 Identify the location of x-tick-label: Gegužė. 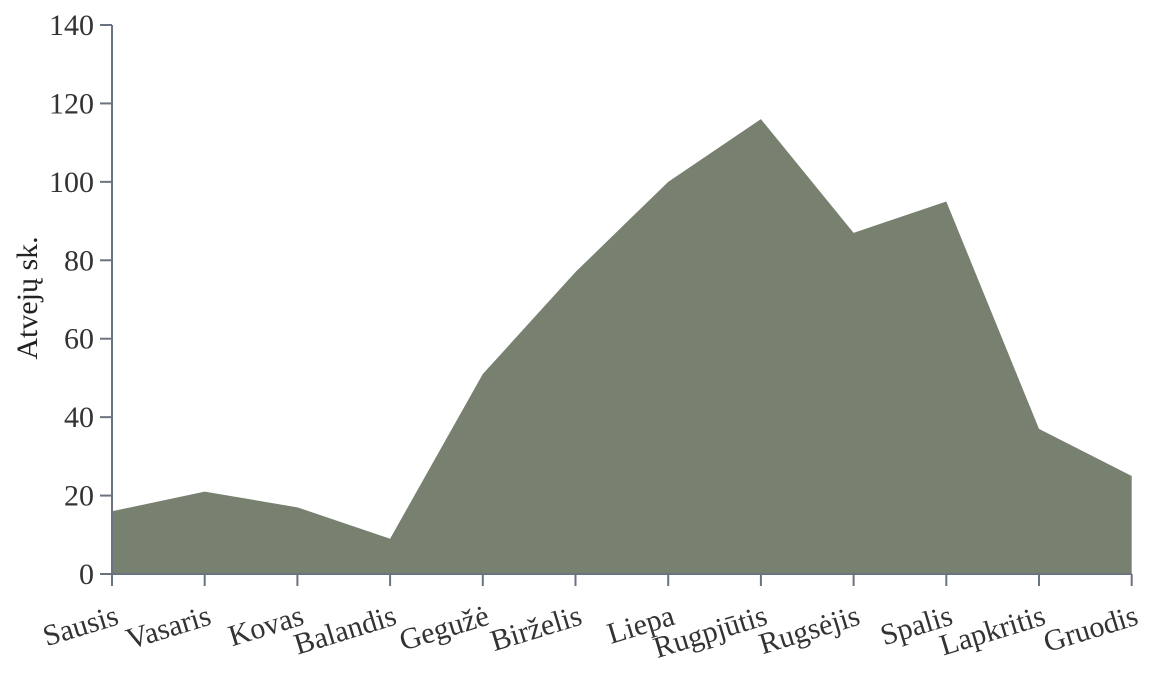
(444, 628).